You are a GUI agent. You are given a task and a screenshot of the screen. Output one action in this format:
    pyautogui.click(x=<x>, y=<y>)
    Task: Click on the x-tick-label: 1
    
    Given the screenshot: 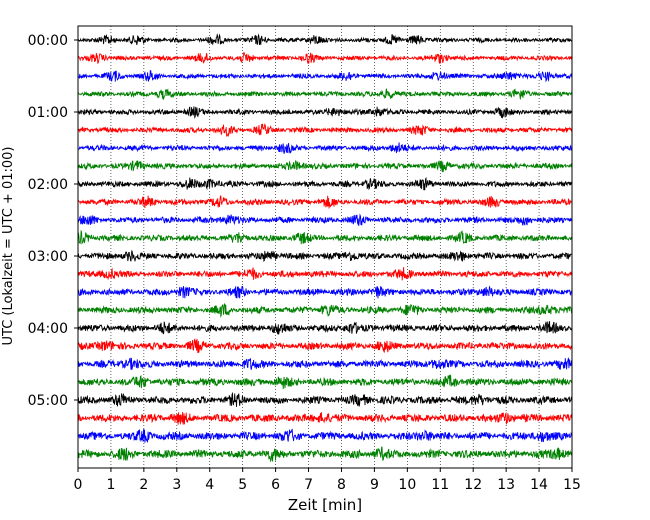 What is the action you would take?
    pyautogui.click(x=110, y=485)
    